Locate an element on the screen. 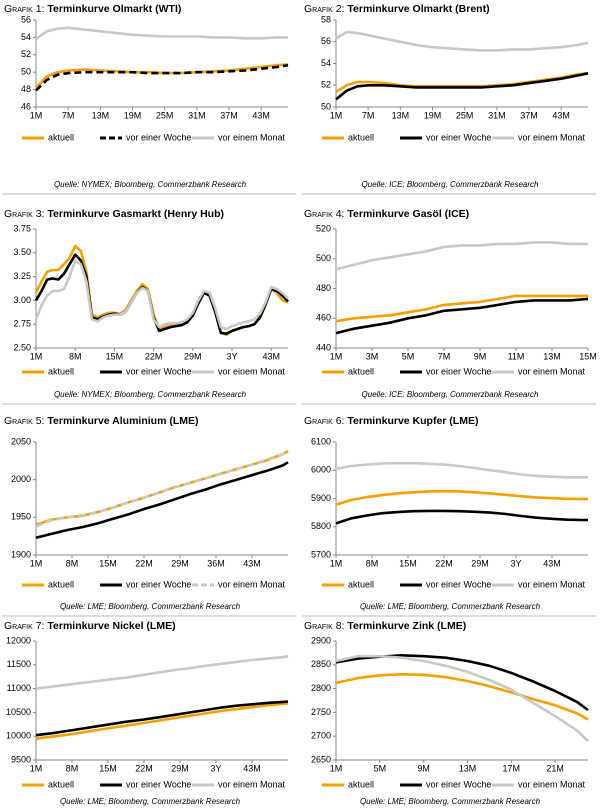 This screenshot has width=600, height=809. chart-title: Grafik 4: Terminkurve Gasöl (ICE) is located at coordinates (386, 214).